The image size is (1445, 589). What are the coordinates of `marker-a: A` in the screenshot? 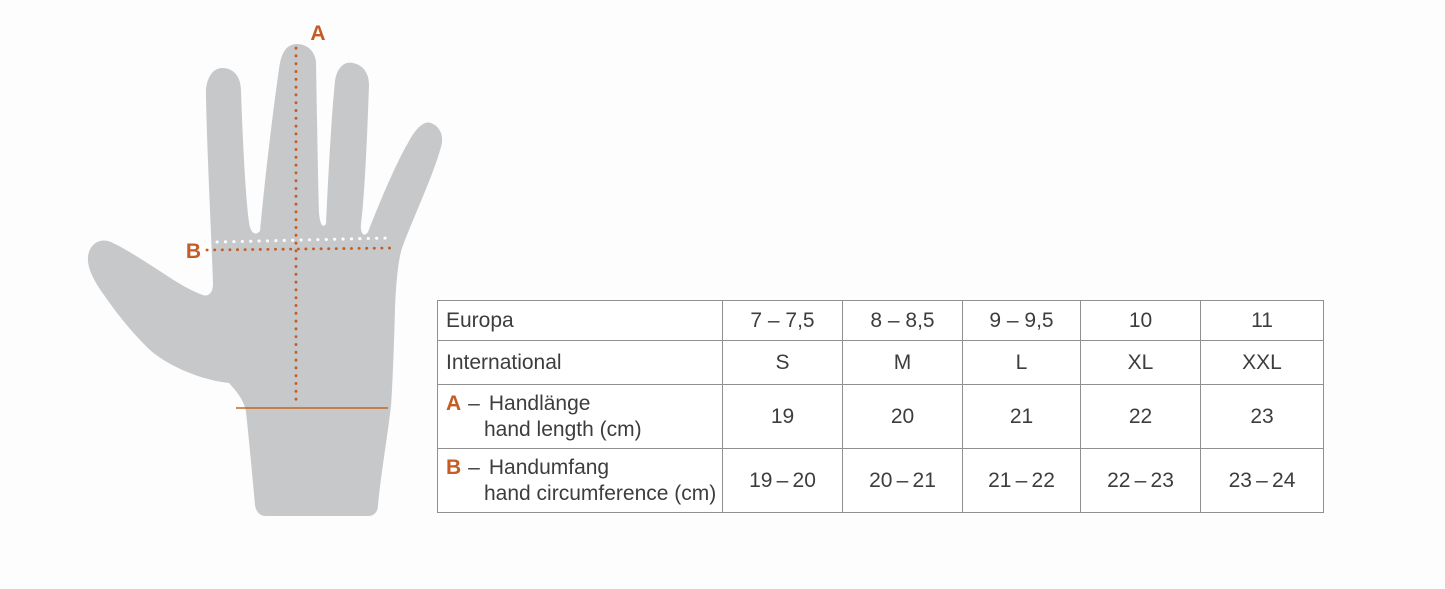 It's located at (454, 403).